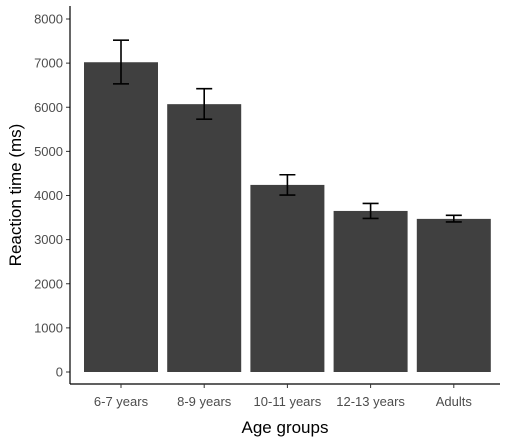  I want to click on x-tick-label: 6-7 years, so click(121, 401).